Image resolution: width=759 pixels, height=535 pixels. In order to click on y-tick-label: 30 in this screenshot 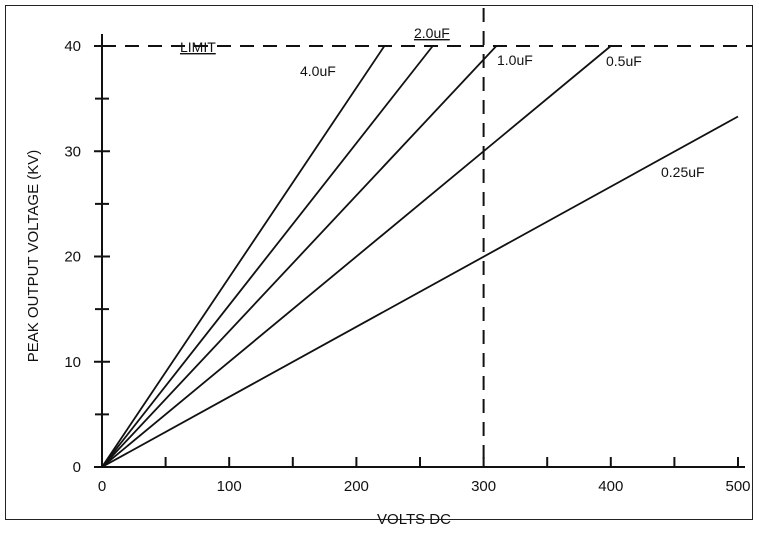, I will do `click(72, 151)`.